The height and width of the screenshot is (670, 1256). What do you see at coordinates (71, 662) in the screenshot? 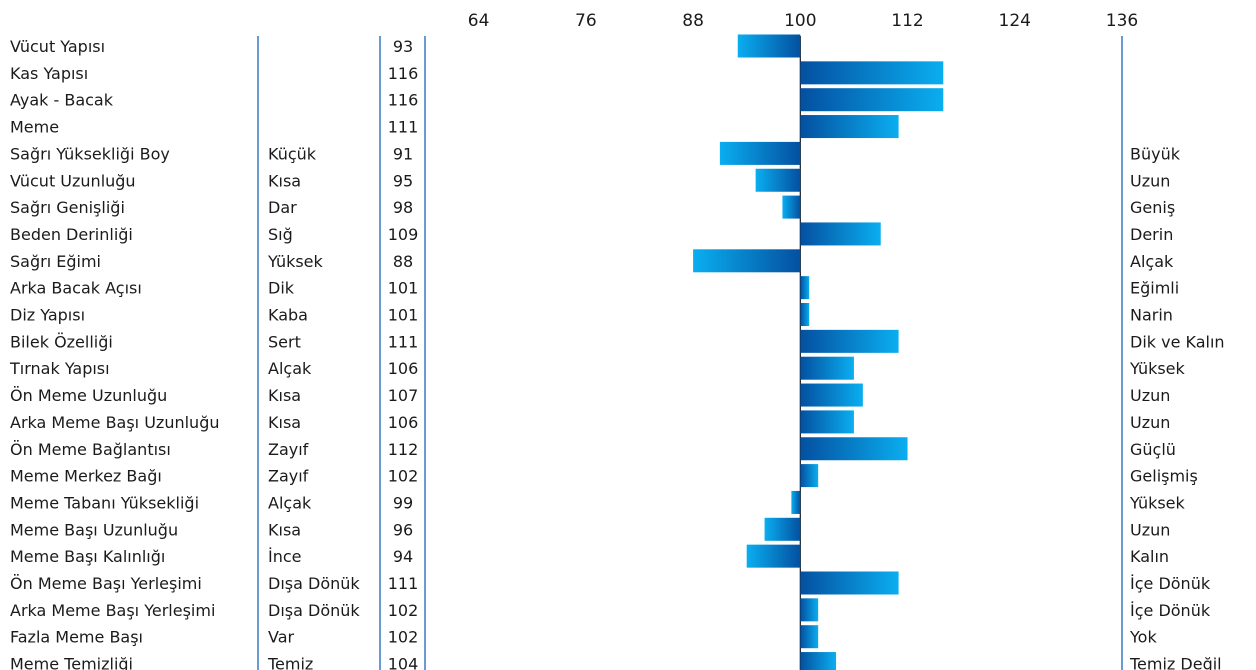
I see `trait-label: Meme Temizliği` at bounding box center [71, 662].